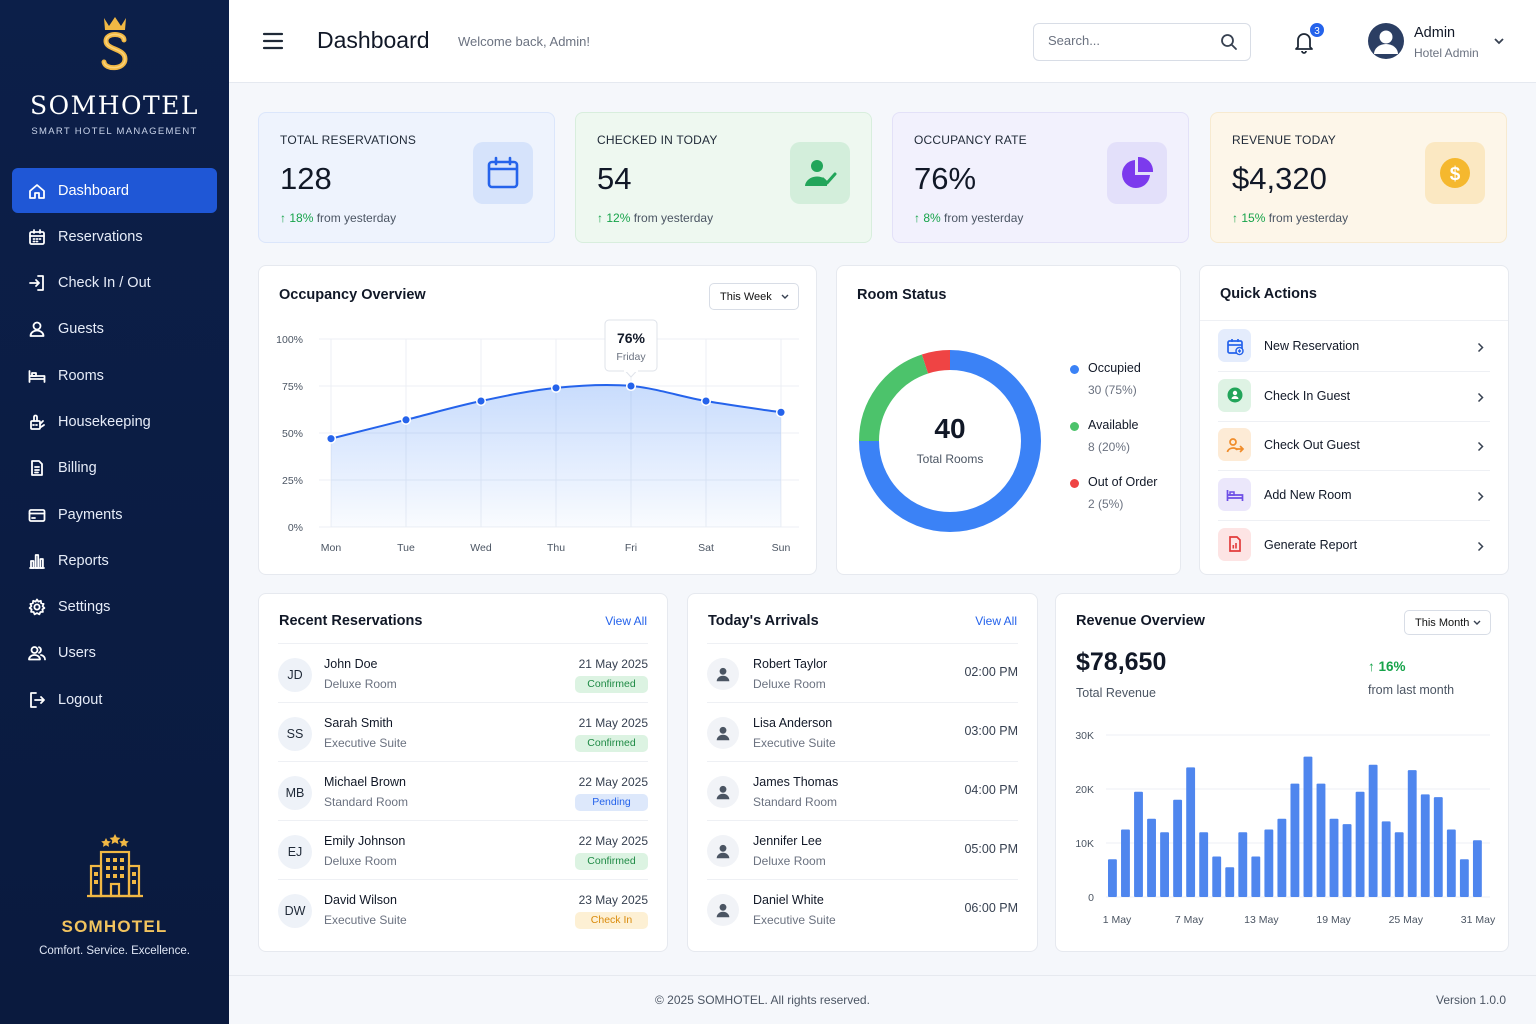 The height and width of the screenshot is (1024, 1536). I want to click on reservation-date: 21 May 2025, so click(613, 664).